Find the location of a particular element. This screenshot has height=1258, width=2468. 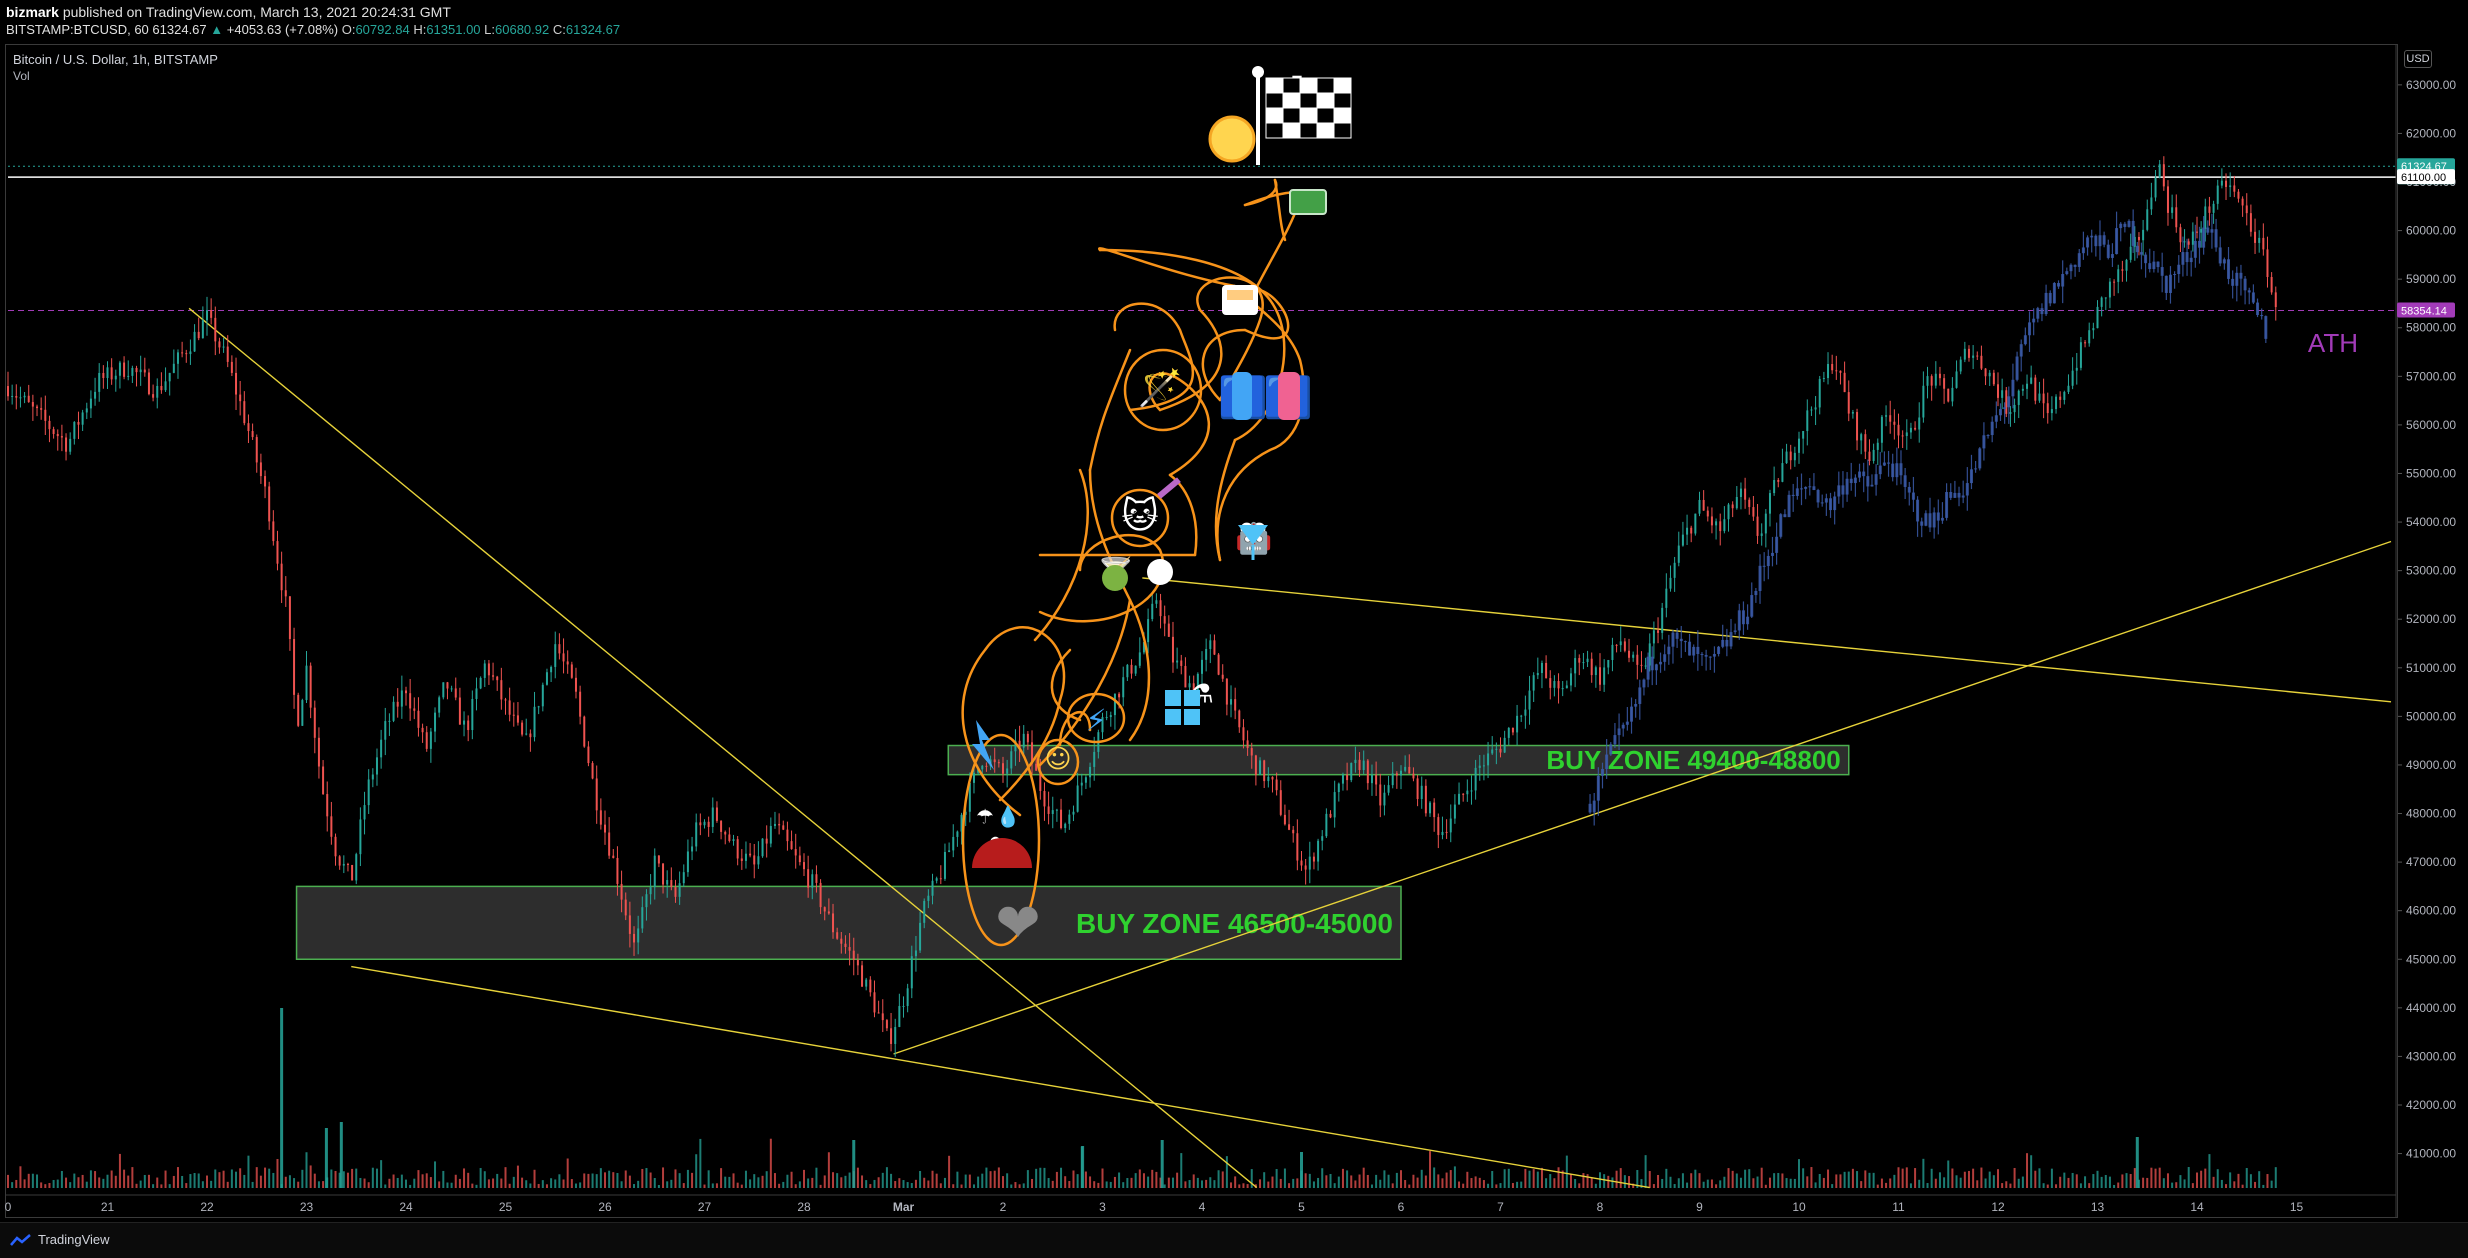

series-legend: Bitcoin / U.S. Dollar, 1h, BITSTAMP is located at coordinates (115, 59).